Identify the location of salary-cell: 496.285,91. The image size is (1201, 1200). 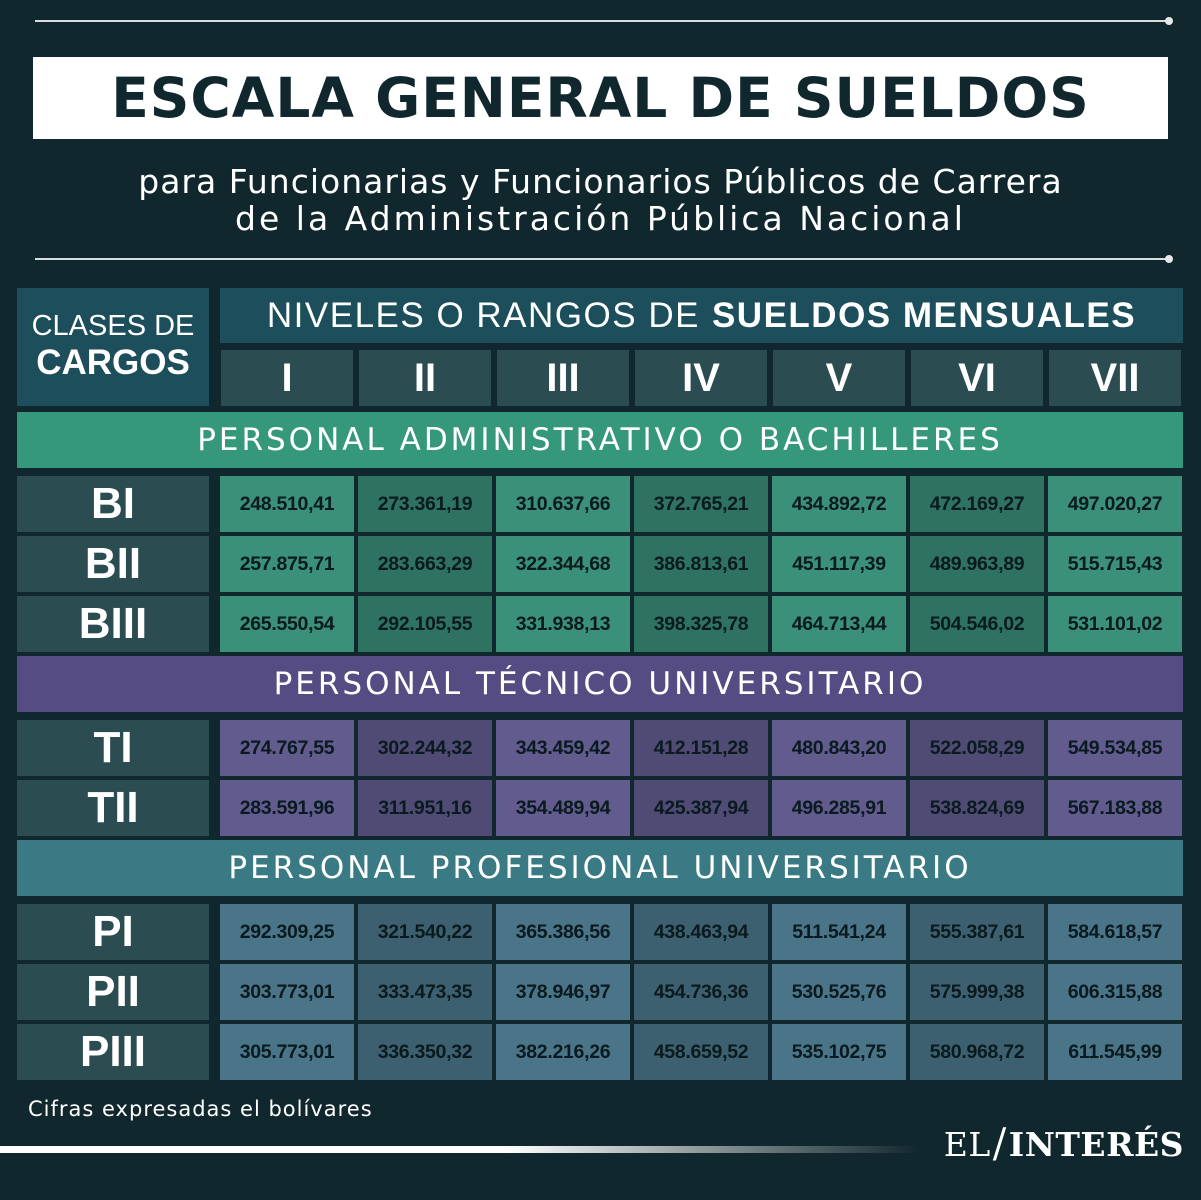
(839, 808).